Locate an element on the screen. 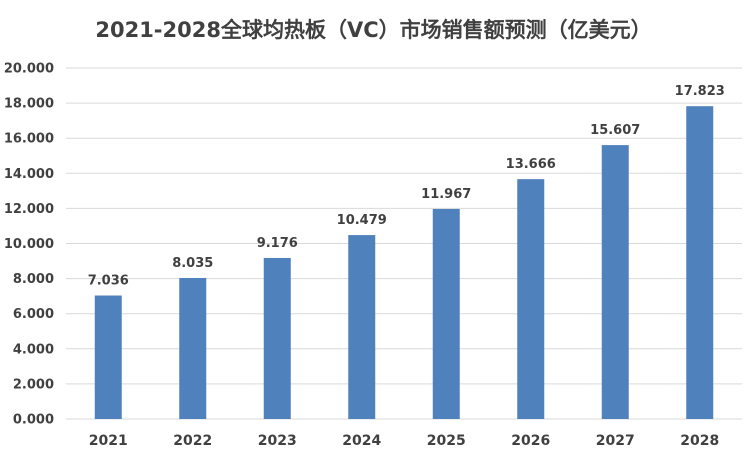 Image resolution: width=747 pixels, height=462 pixels. x-tick-label: 2026 is located at coordinates (530, 441).